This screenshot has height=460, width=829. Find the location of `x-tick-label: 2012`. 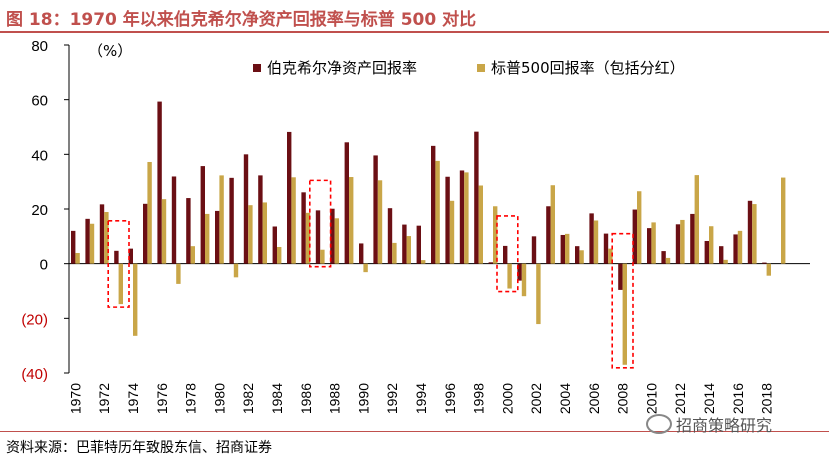

x-tick-label: 2012 is located at coordinates (680, 398).